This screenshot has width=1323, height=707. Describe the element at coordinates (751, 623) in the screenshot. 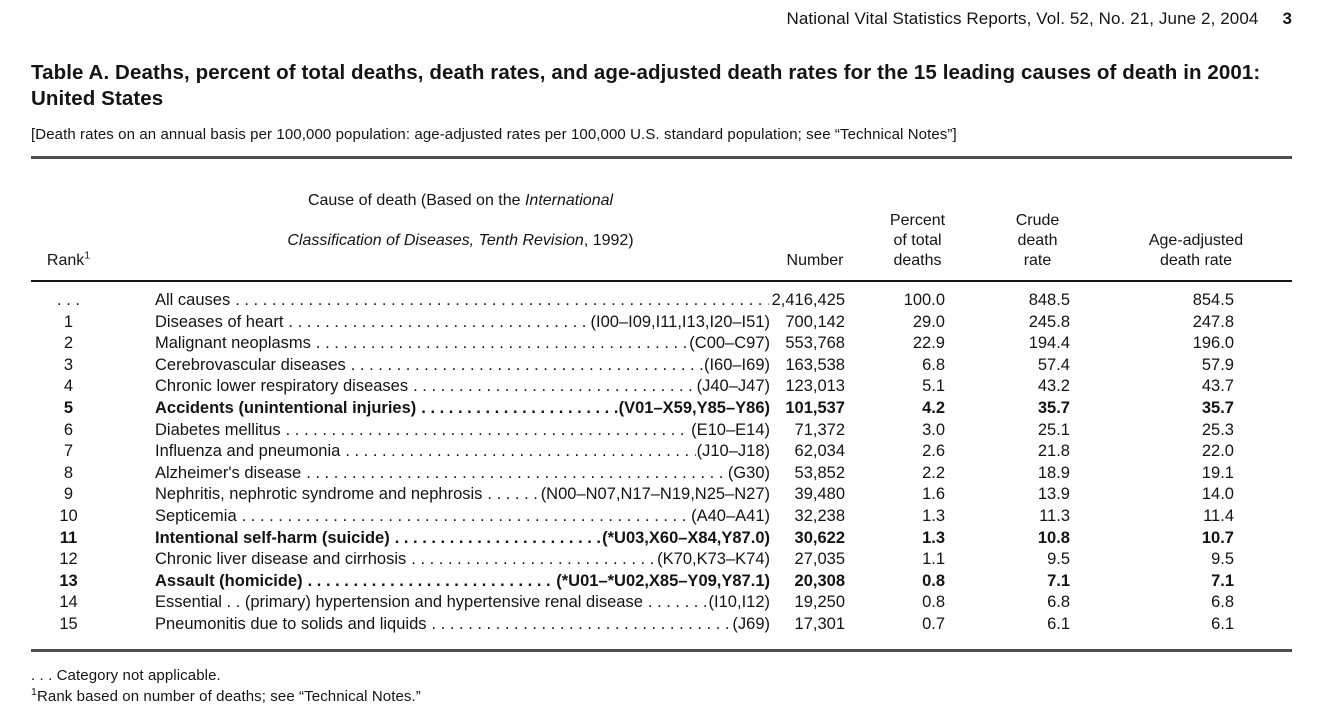

I see `icd-code: (J69)` at that location.